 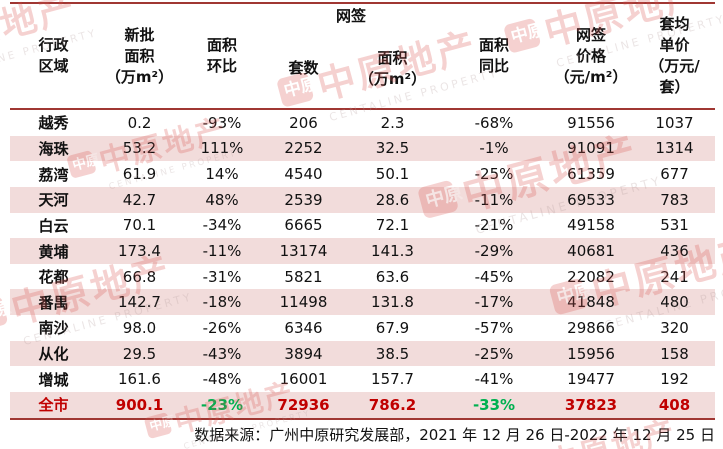 I want to click on table-row: 花都 66.8 -31% 5821 63.6 -45% 22082 241, so click(x=362, y=277).